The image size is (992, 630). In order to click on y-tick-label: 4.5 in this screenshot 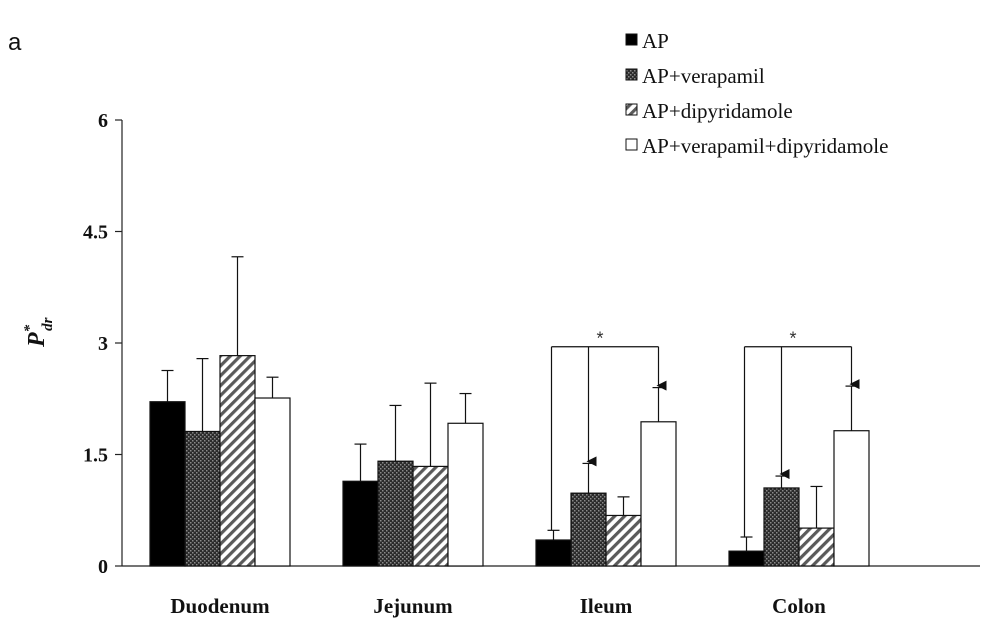, I will do `click(95, 233)`.